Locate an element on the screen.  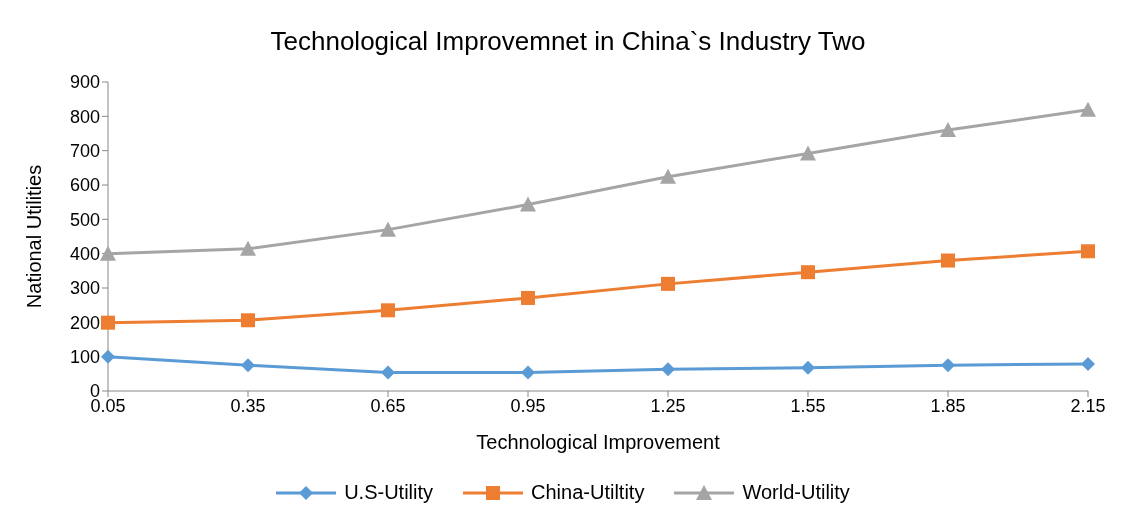
x-tick-label: 2.15 is located at coordinates (1088, 405).